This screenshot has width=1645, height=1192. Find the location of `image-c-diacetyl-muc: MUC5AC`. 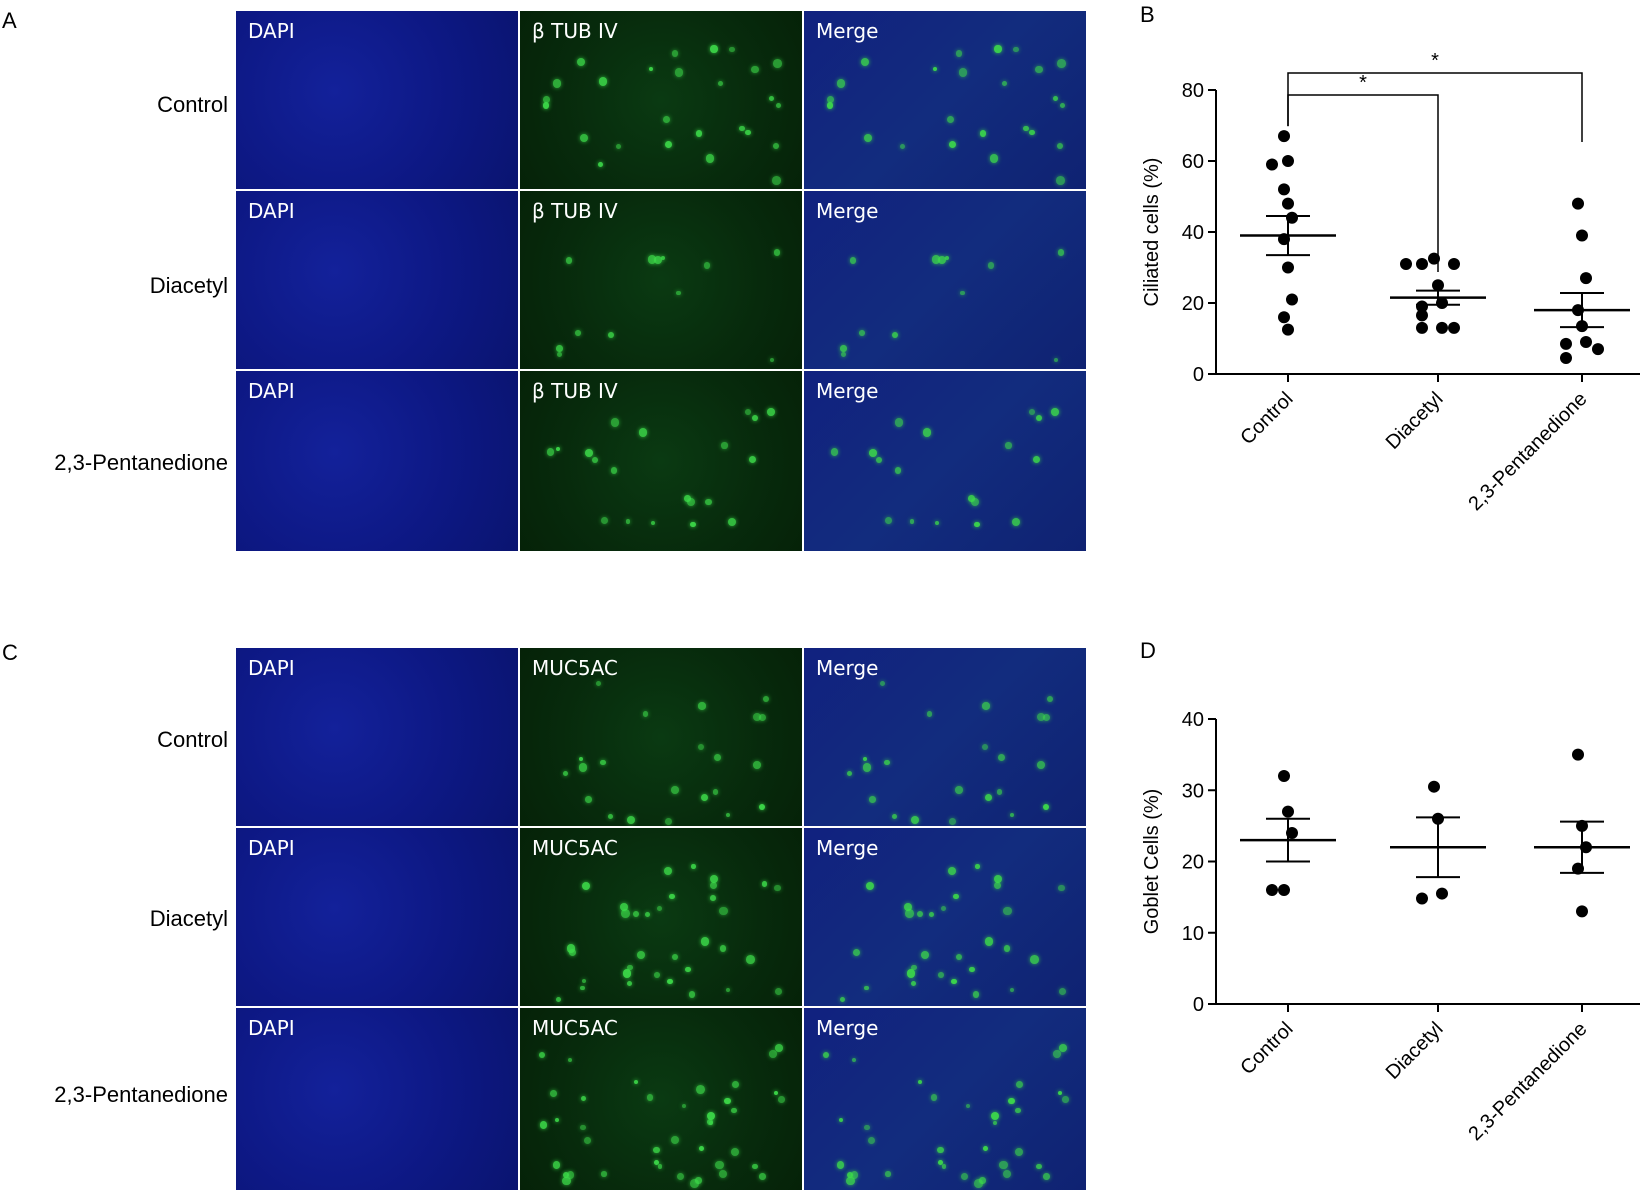

image-c-diacetyl-muc: MUC5AC is located at coordinates (661, 917).